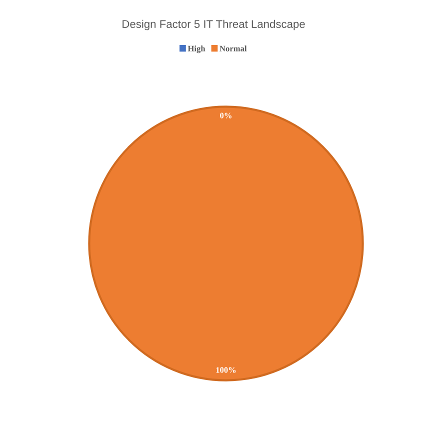 The image size is (427, 421). What do you see at coordinates (233, 49) in the screenshot?
I see `legend-label: Normal` at bounding box center [233, 49].